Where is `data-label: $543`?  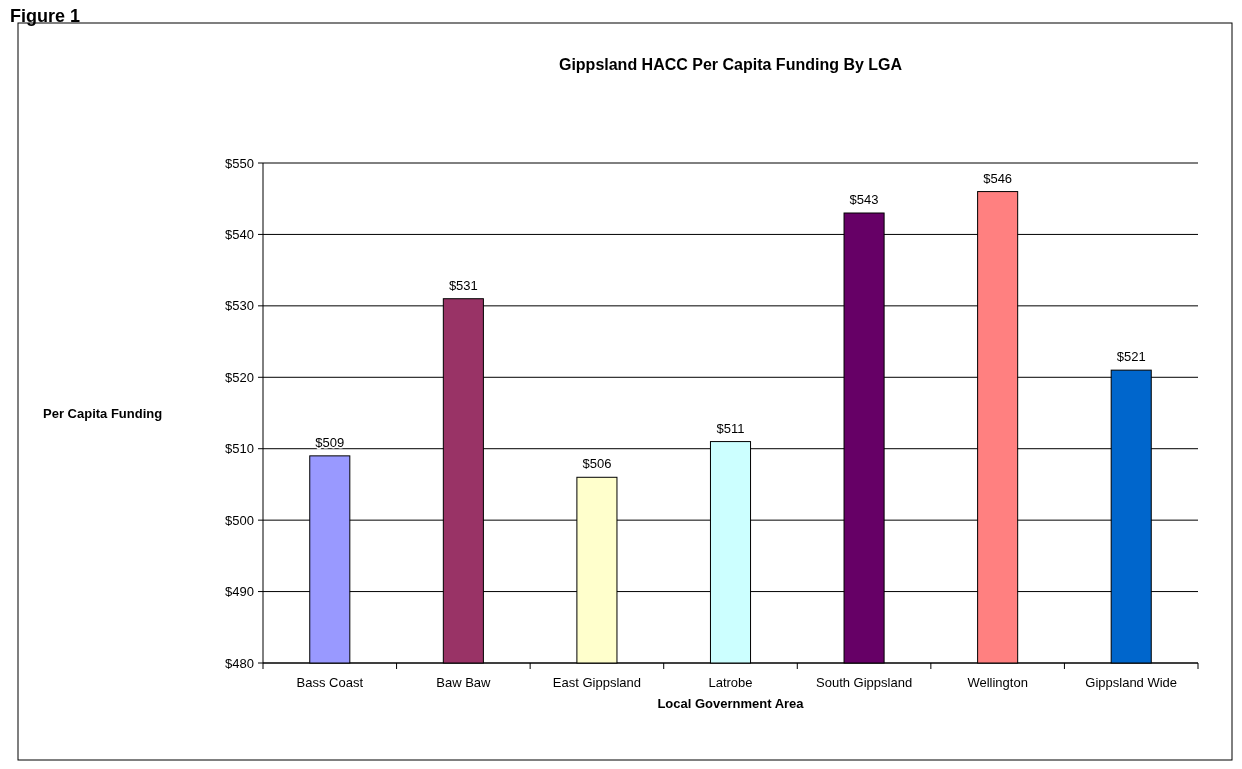 data-label: $543 is located at coordinates (864, 199).